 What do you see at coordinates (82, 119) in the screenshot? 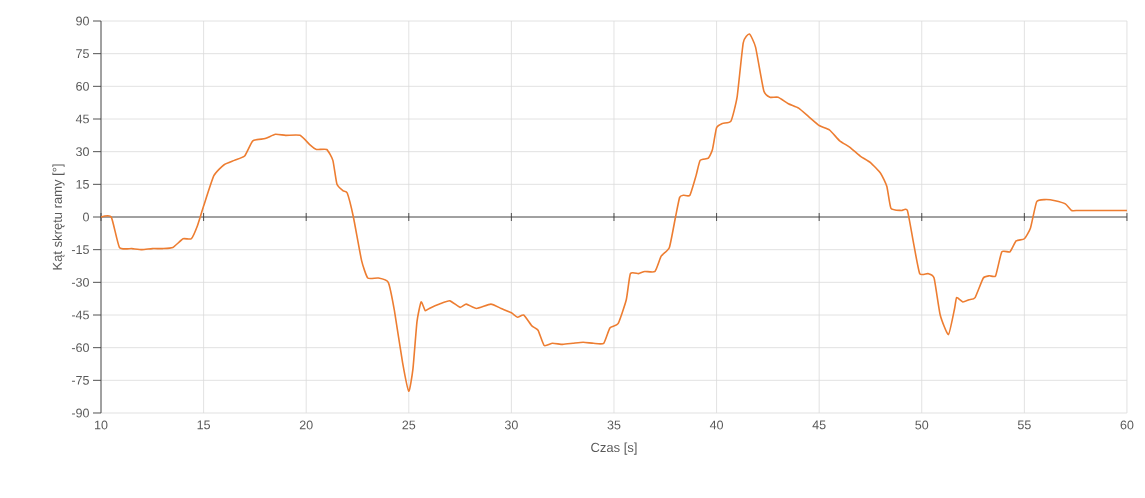
I see `y-tick-label: 45` at bounding box center [82, 119].